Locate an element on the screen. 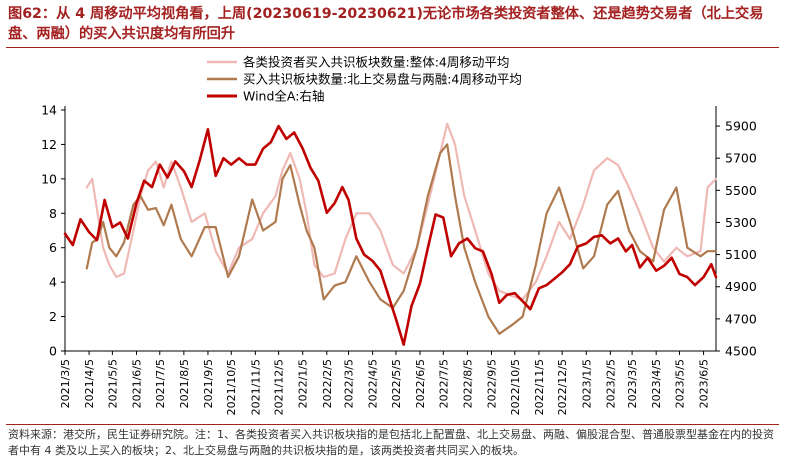 The image size is (785, 467). x-tick-label: 2023/1/5 is located at coordinates (586, 383).